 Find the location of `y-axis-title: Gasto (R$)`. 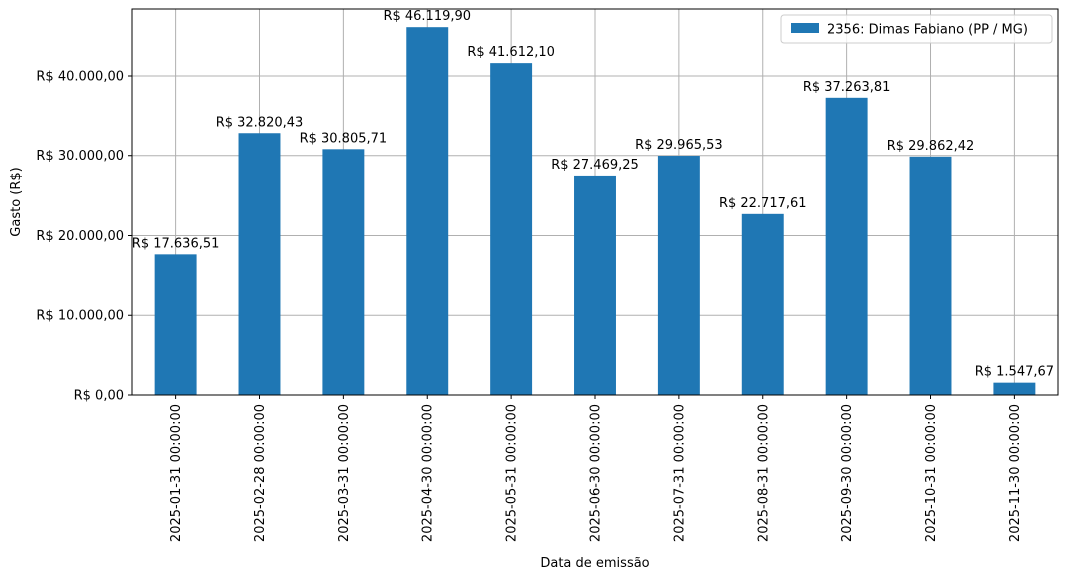

y-axis-title: Gasto (R$) is located at coordinates (16, 201).